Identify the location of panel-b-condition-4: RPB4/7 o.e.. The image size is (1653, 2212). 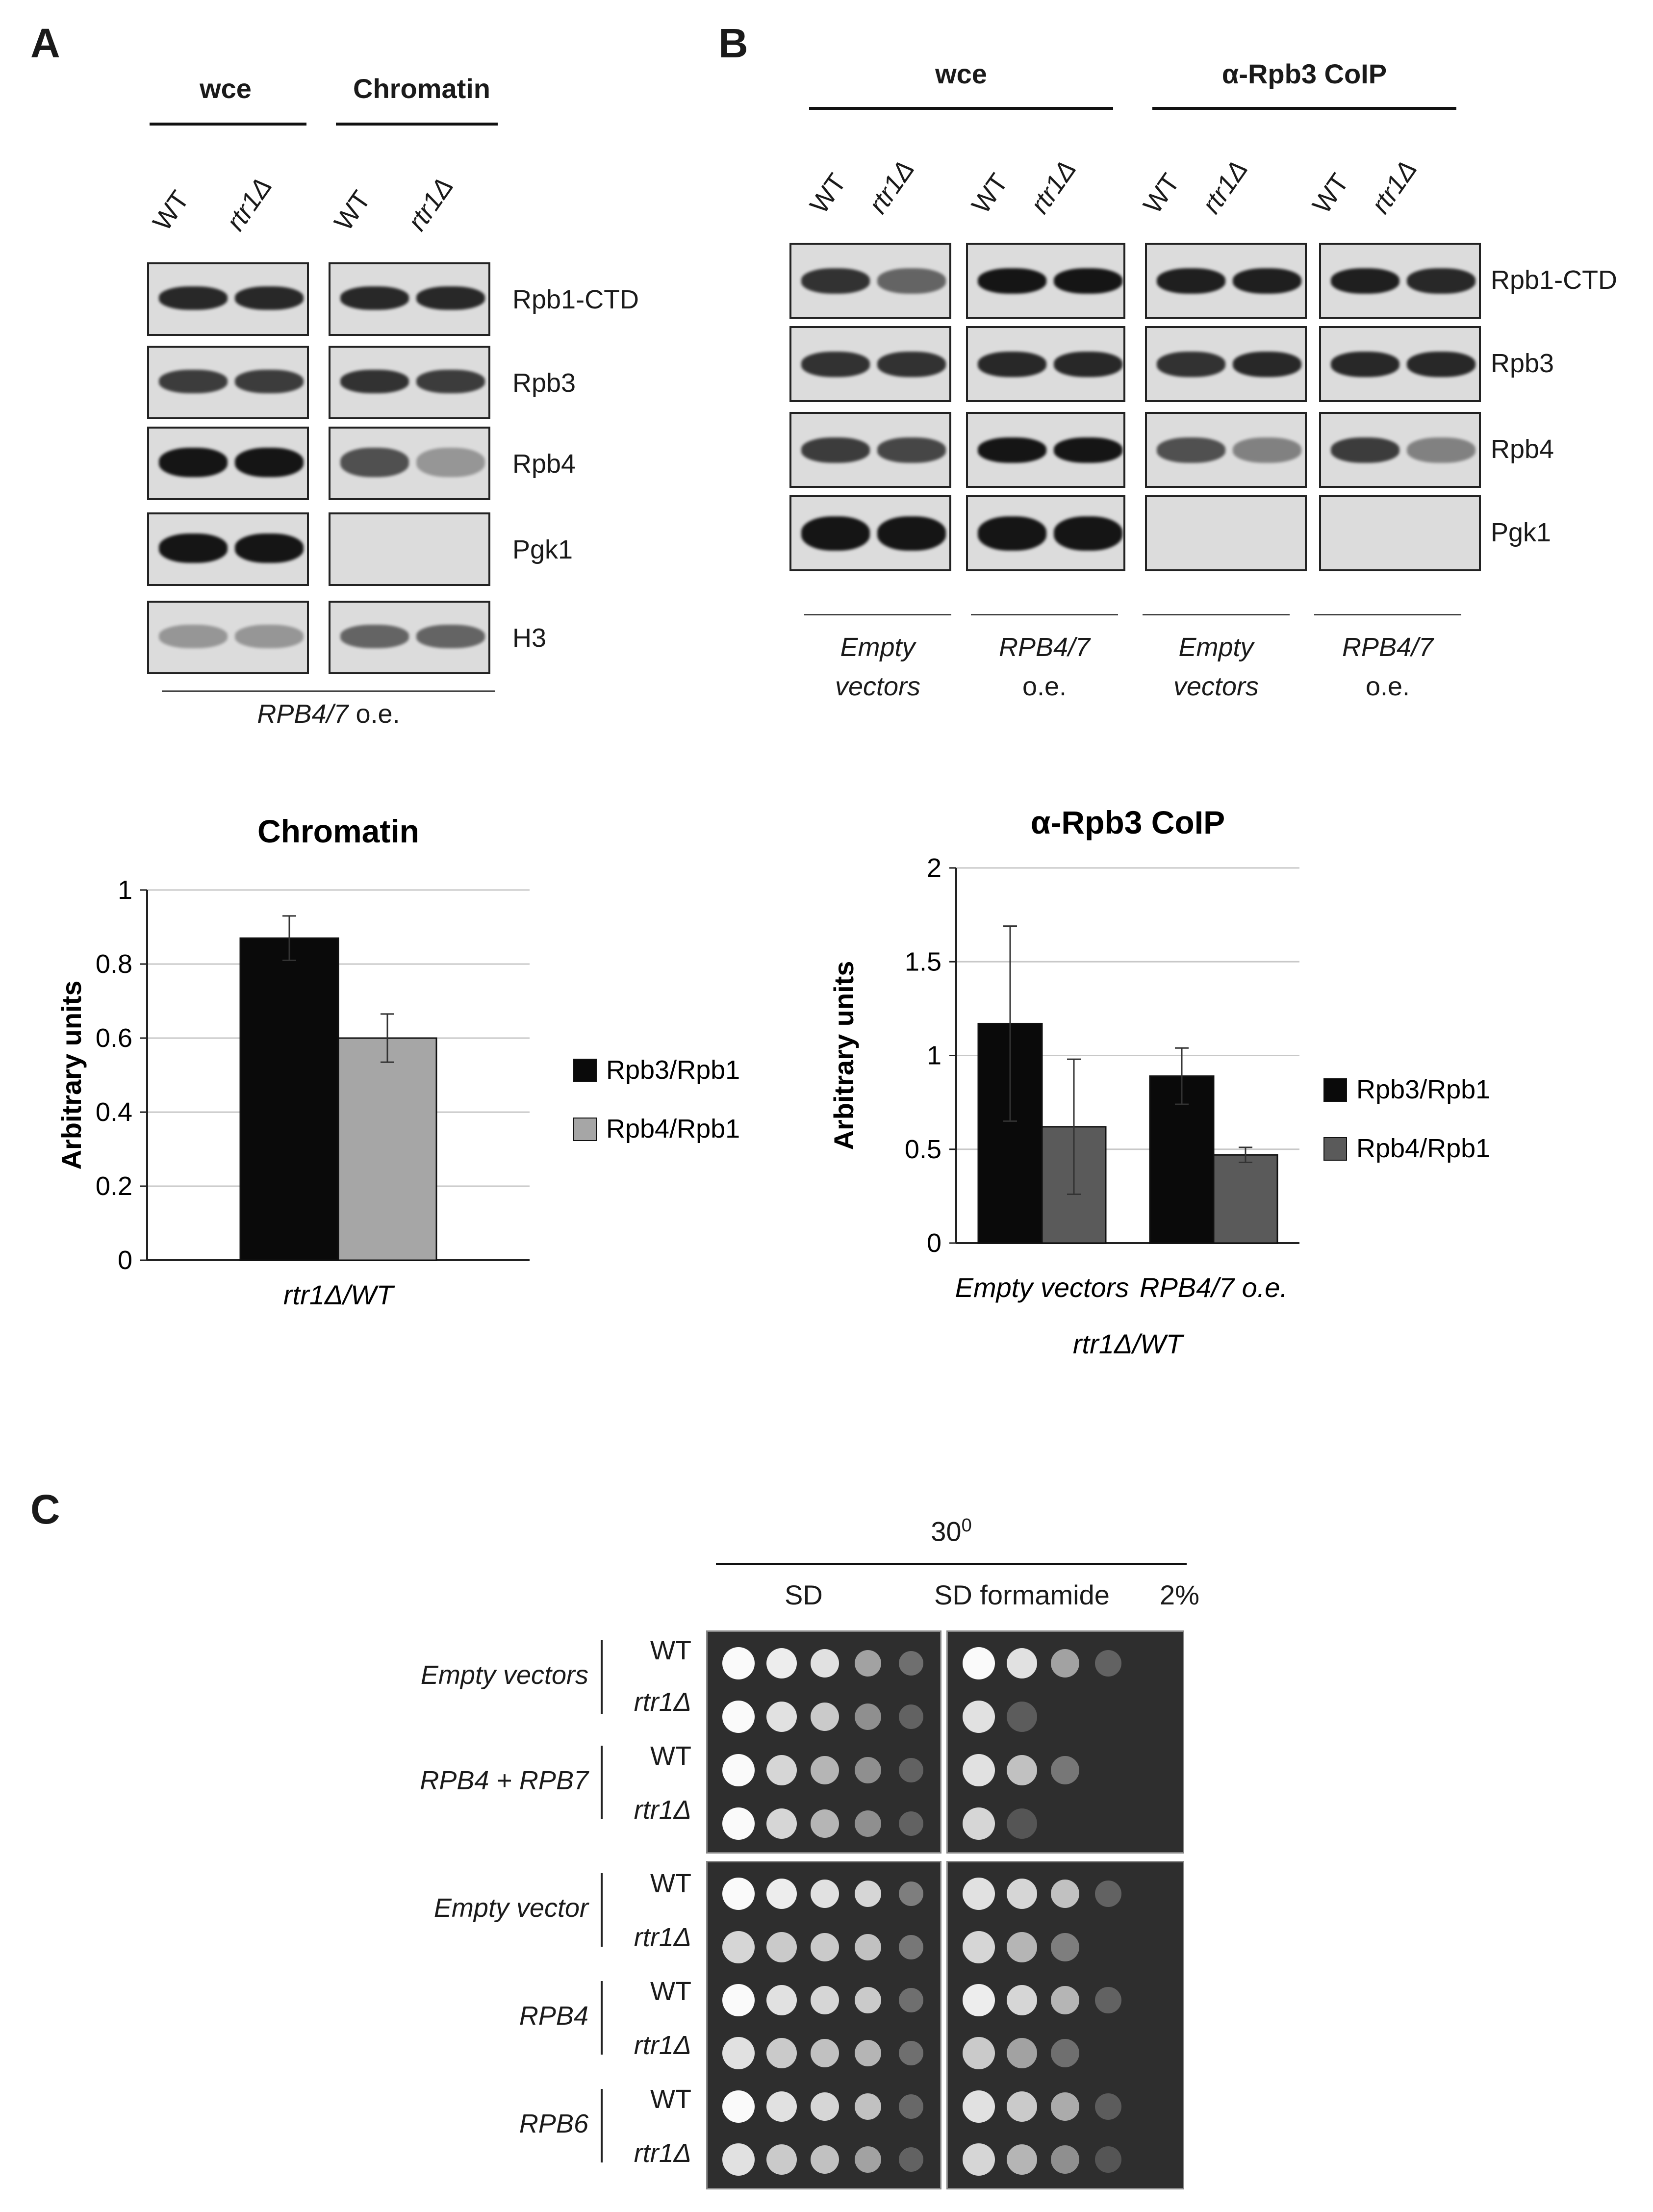
(1388, 667).